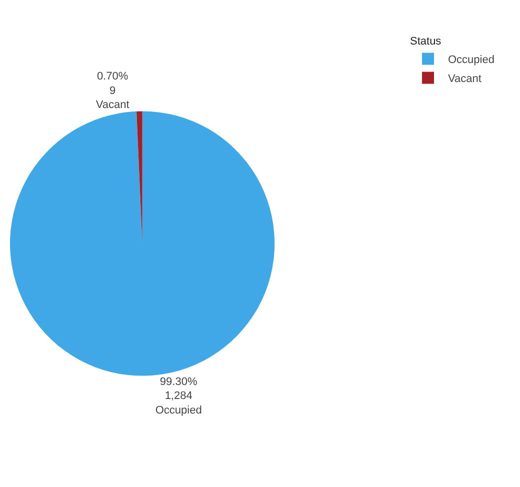  Describe the element at coordinates (465, 79) in the screenshot. I see `legend-label: Vacant` at that location.